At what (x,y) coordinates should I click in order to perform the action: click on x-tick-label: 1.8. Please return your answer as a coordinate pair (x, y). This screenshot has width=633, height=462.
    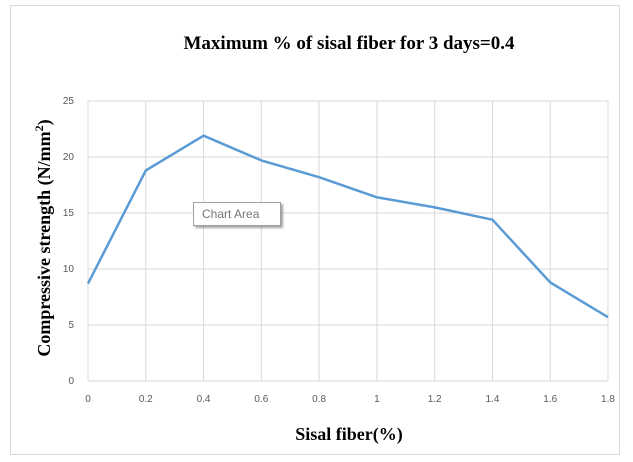
    Looking at the image, I should click on (608, 399).